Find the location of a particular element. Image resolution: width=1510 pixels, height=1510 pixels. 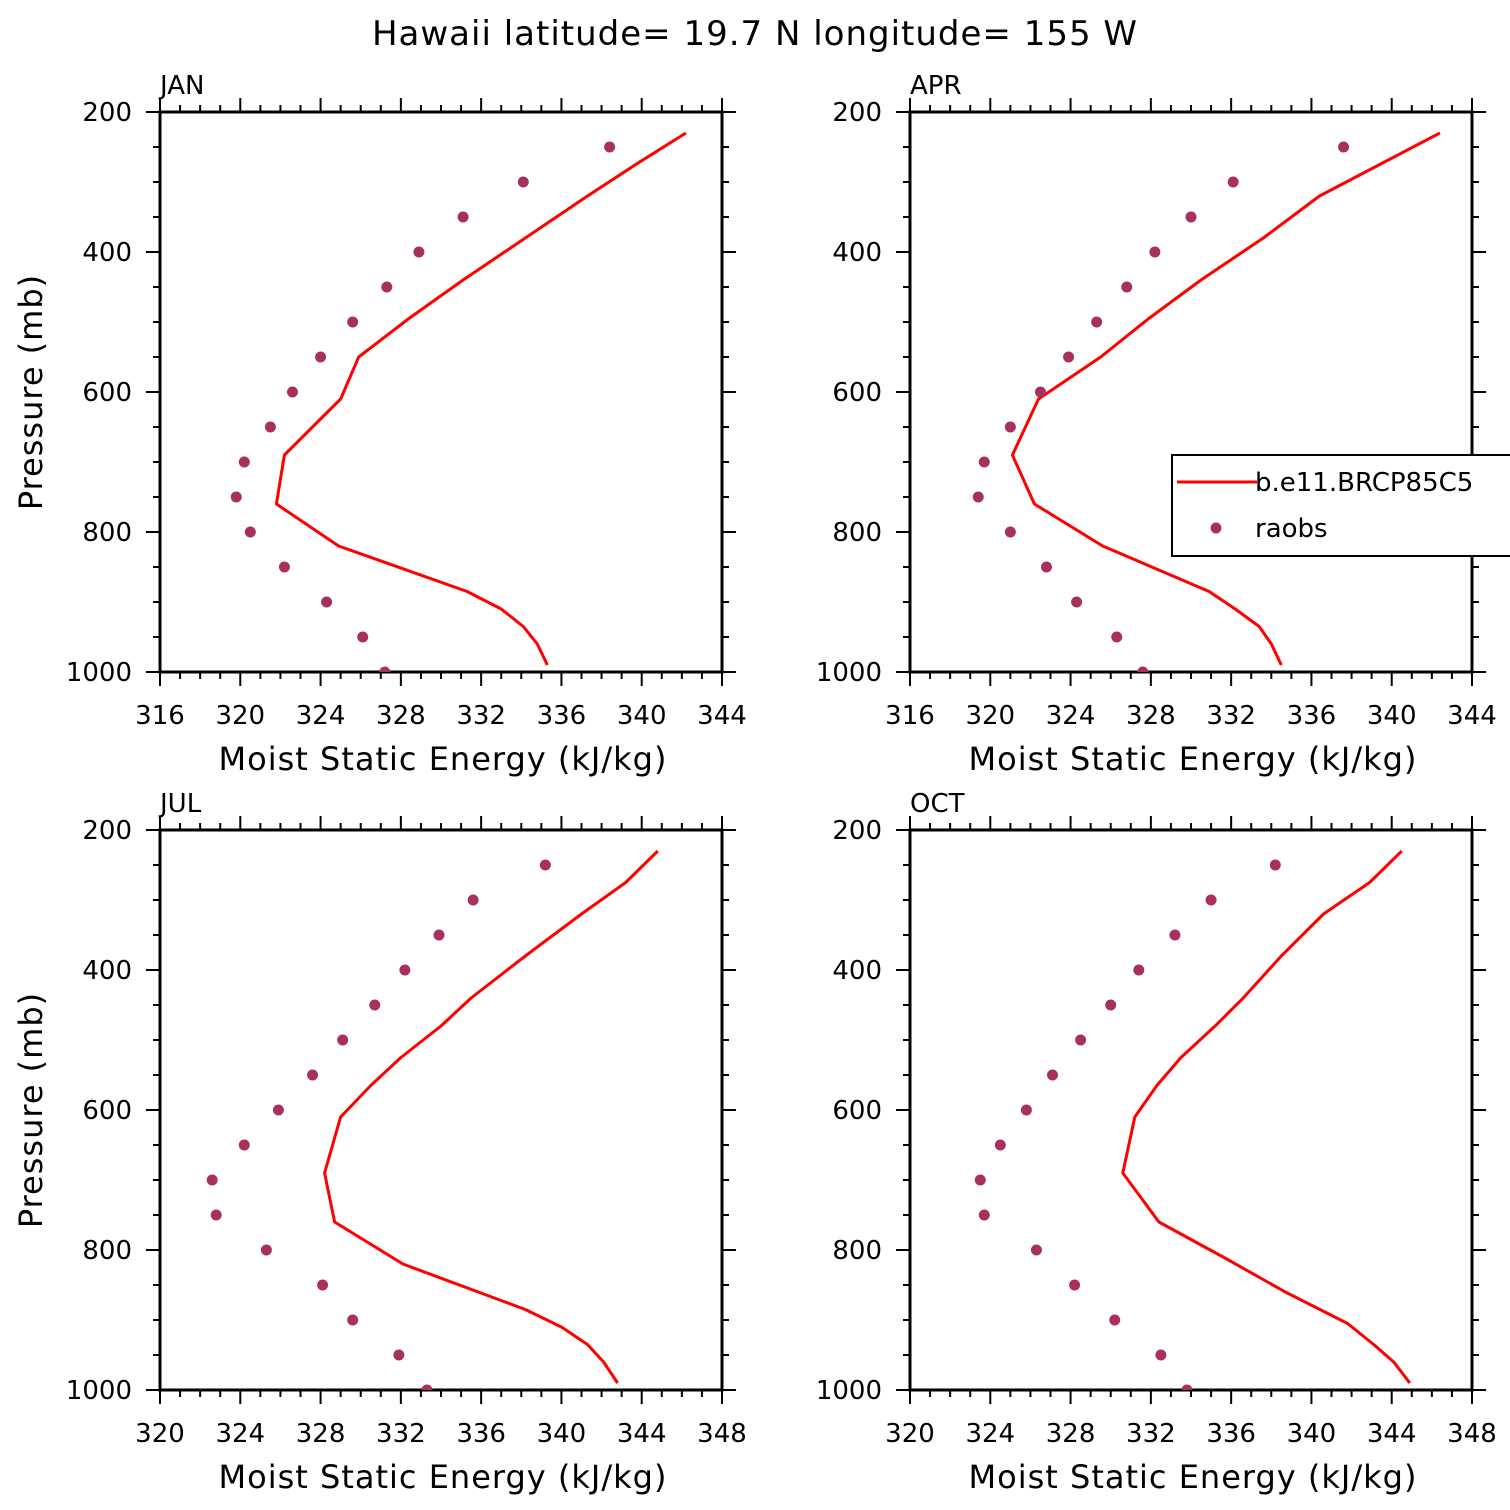

panel-jul-frame is located at coordinates (441, 1110).